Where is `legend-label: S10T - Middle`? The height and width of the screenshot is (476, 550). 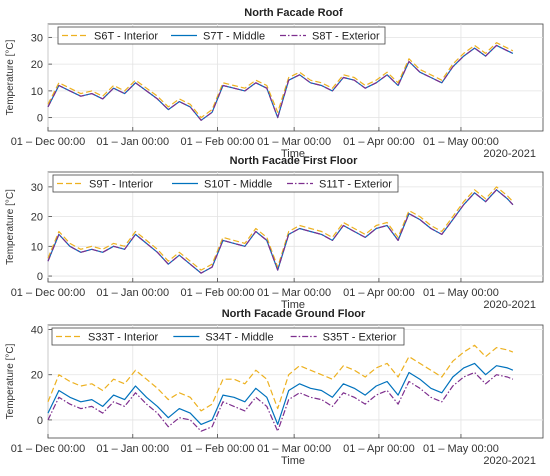
legend-label: S10T - Middle is located at coordinates (238, 185).